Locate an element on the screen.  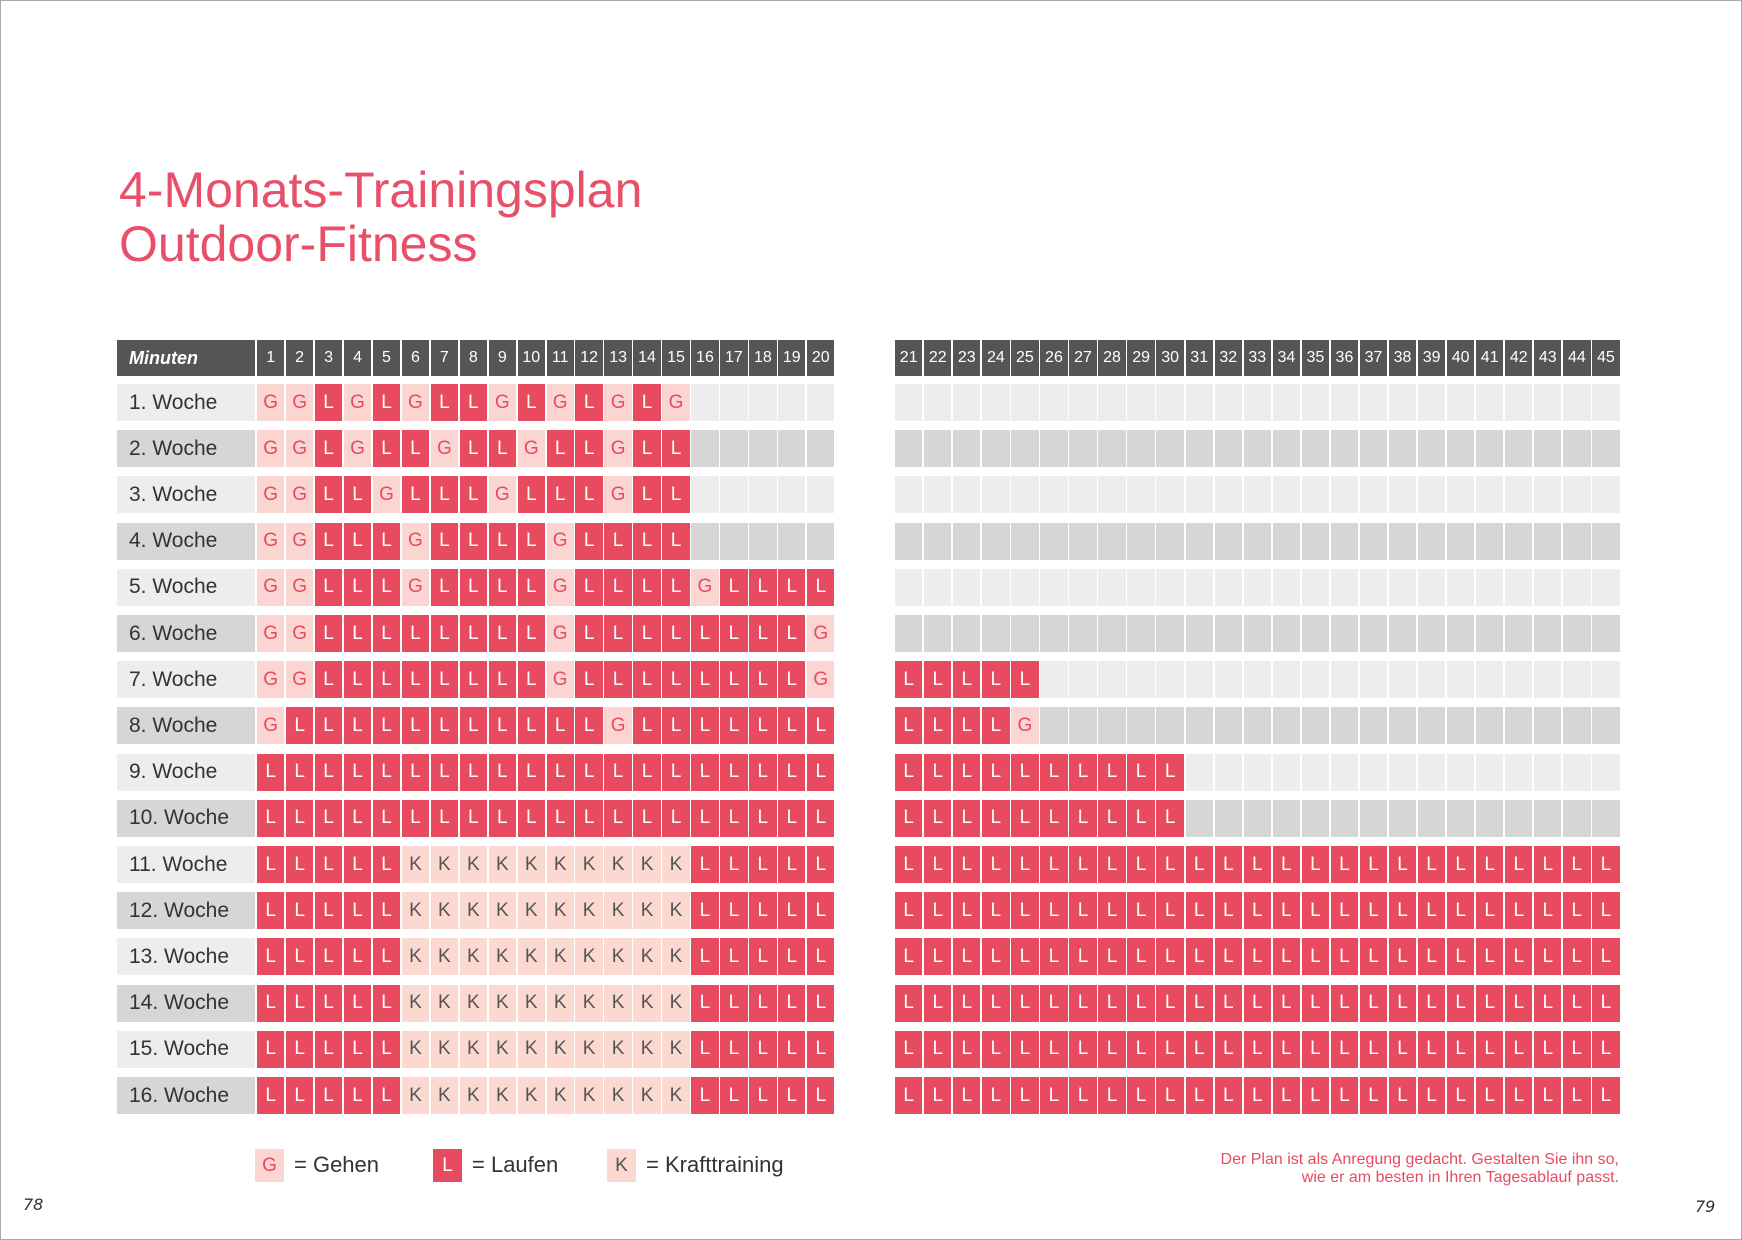
minute-header: 14 is located at coordinates (647, 358).